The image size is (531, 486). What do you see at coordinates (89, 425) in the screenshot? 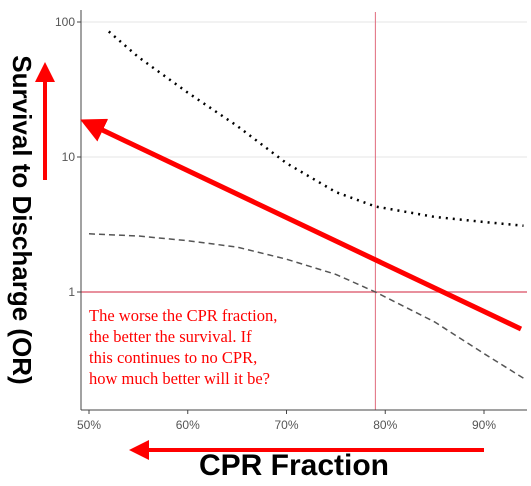
I see `x-tick-label: 50%` at bounding box center [89, 425].